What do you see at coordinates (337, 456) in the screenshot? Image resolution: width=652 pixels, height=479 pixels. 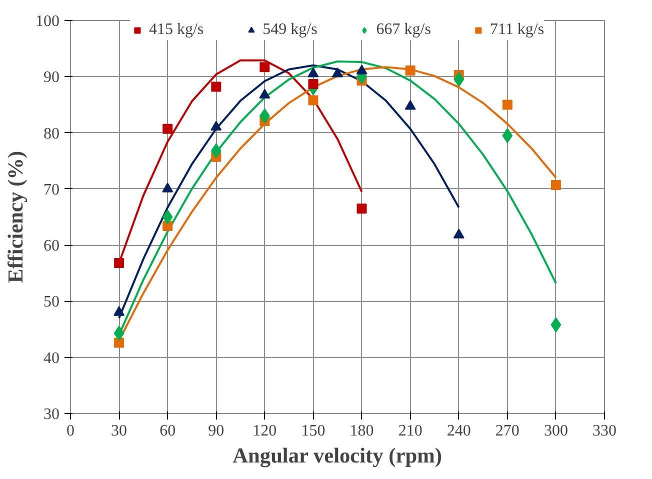 I see `x-axis-title: Angular velocity (rpm)` at bounding box center [337, 456].